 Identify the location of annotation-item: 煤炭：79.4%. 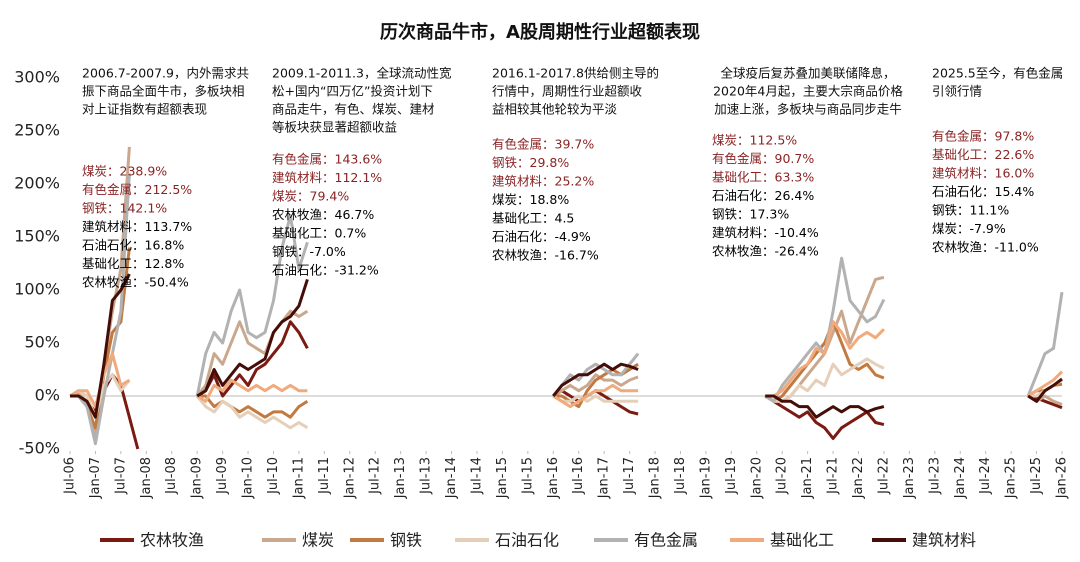
(310, 196).